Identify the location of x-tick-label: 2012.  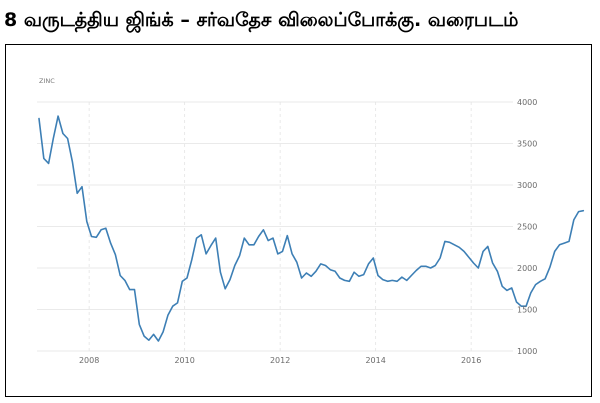
(280, 360).